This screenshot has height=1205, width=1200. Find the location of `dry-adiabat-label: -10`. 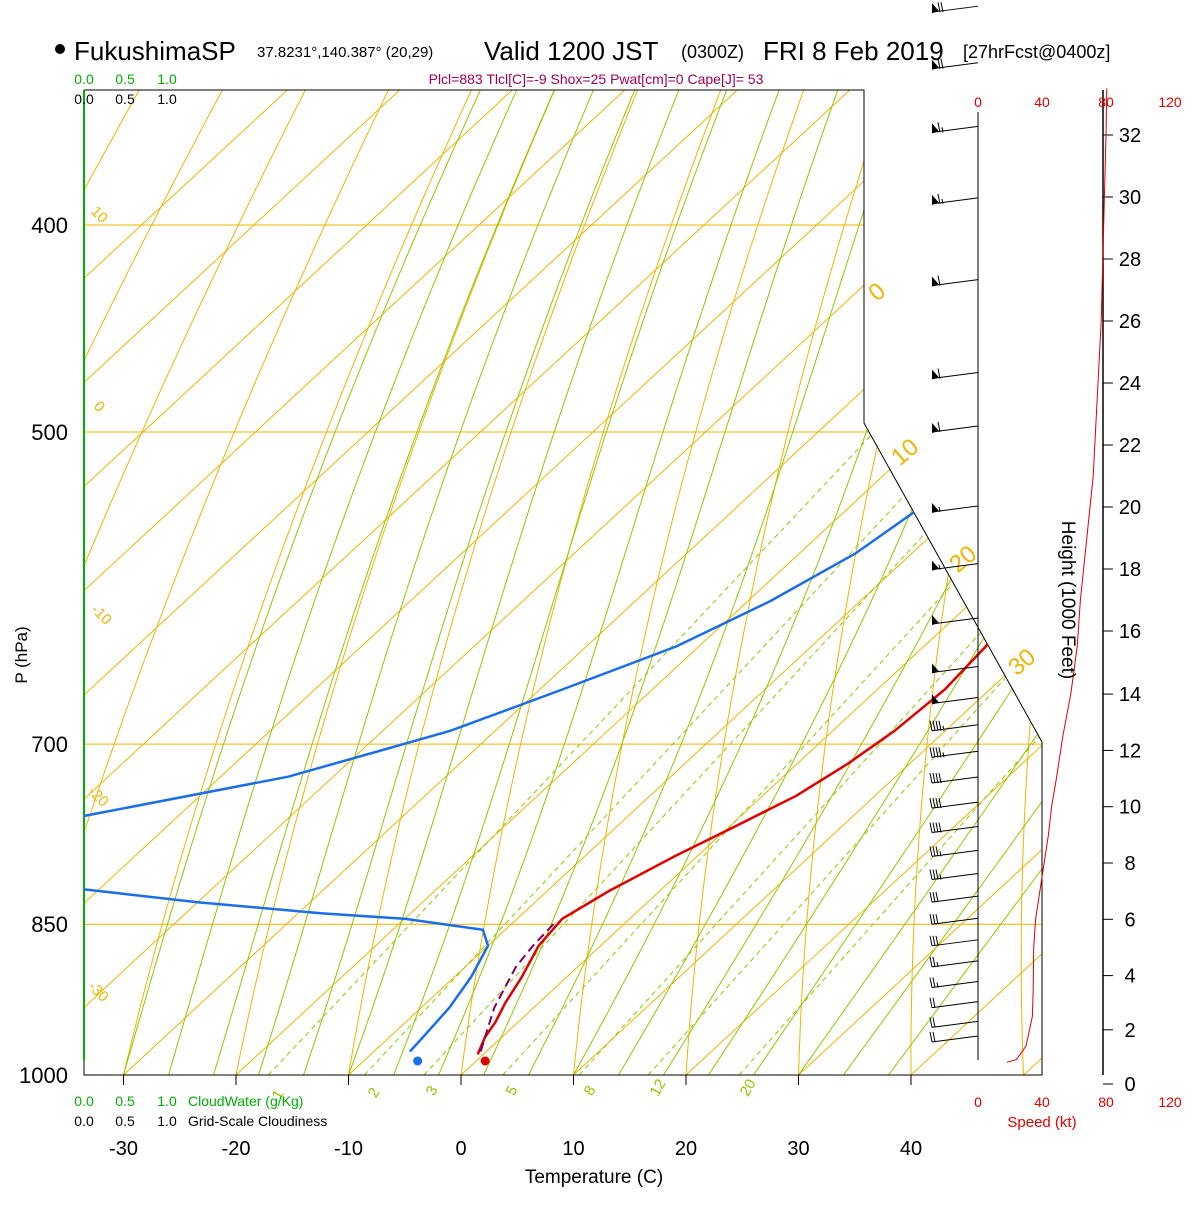

dry-adiabat-label: -10 is located at coordinates (101, 614).